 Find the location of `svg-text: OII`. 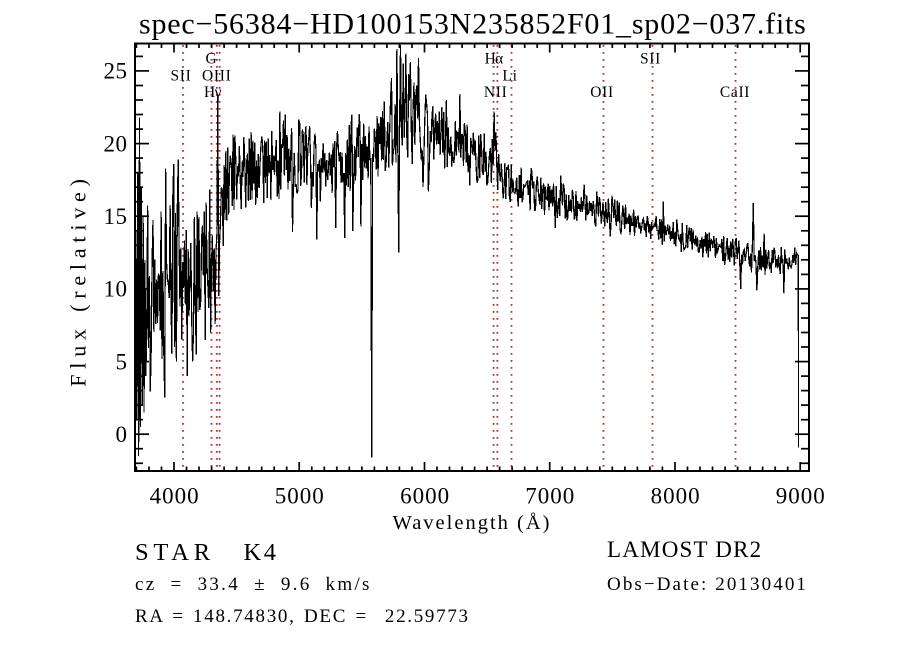

svg-text: OII is located at coordinates (602, 92).